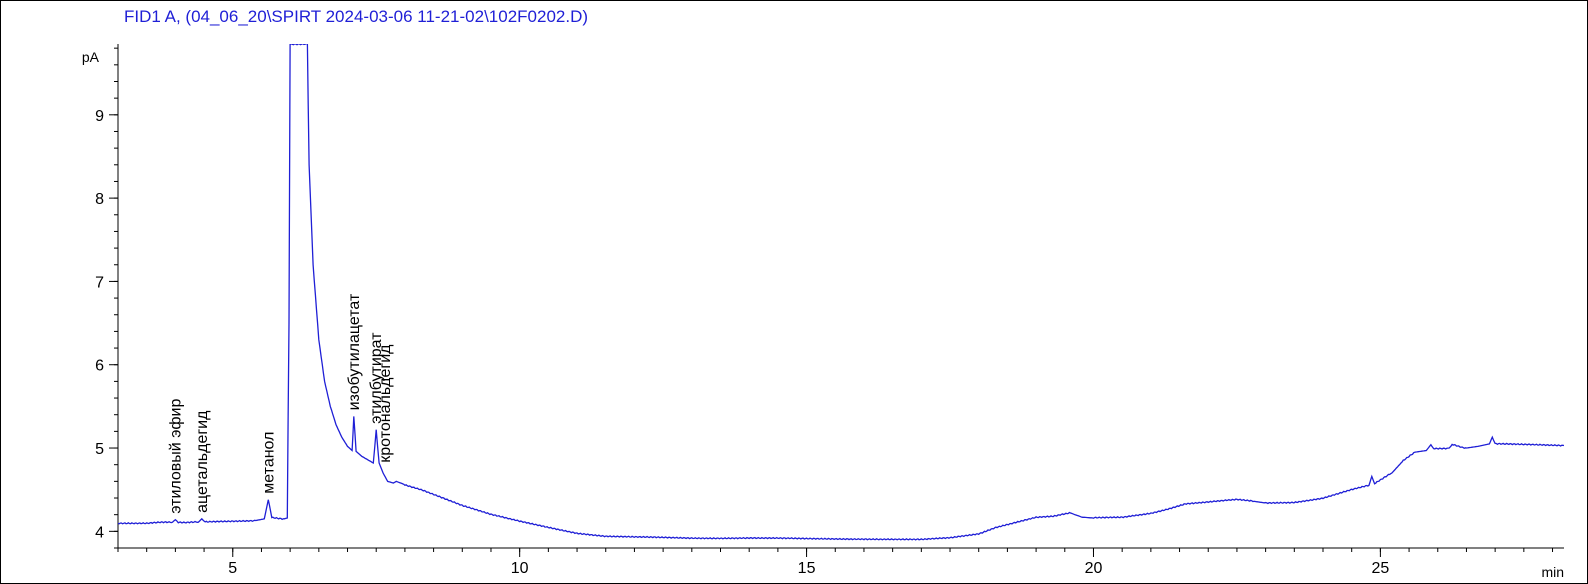 The image size is (1588, 584). What do you see at coordinates (99, 366) in the screenshot?
I see `y-tick-label: 6` at bounding box center [99, 366].